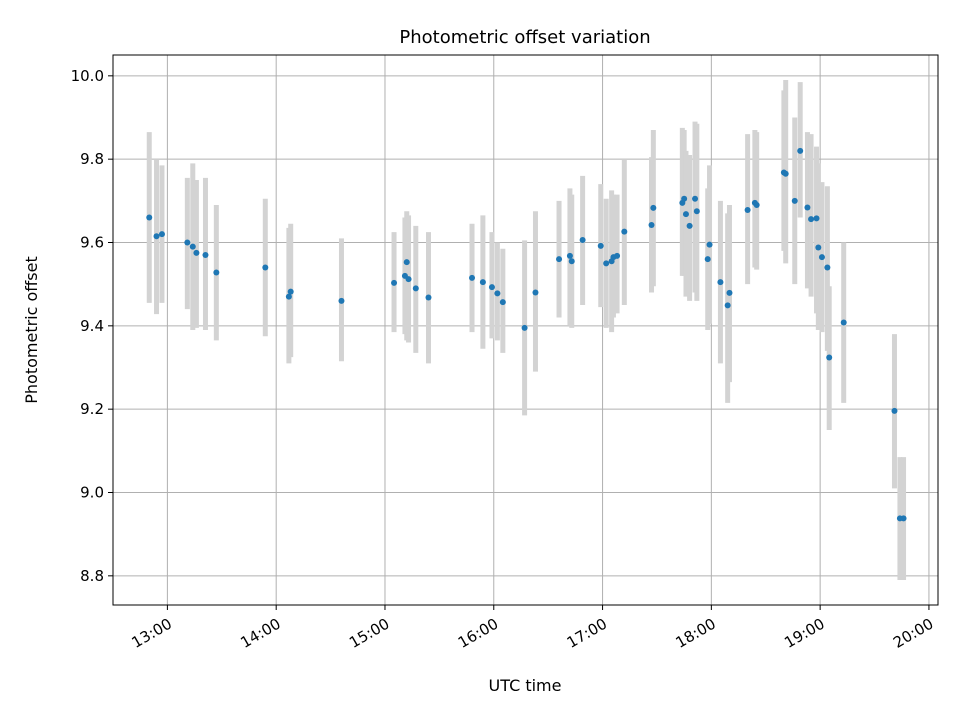 This screenshot has width=960, height=720. I want to click on y-tick-label: 9.8, so click(92, 159).